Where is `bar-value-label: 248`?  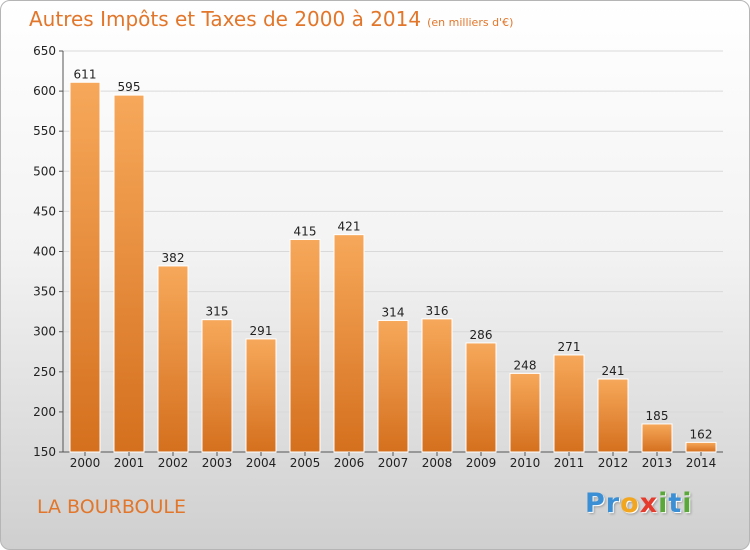
bar-value-label: 248 is located at coordinates (525, 365).